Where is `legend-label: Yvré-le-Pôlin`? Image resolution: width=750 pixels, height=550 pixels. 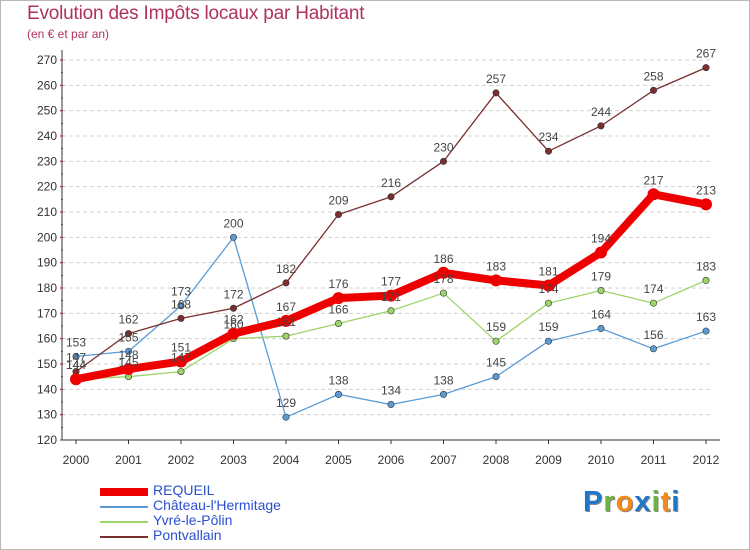 legend-label: Yvré-le-Pôlin is located at coordinates (193, 520).